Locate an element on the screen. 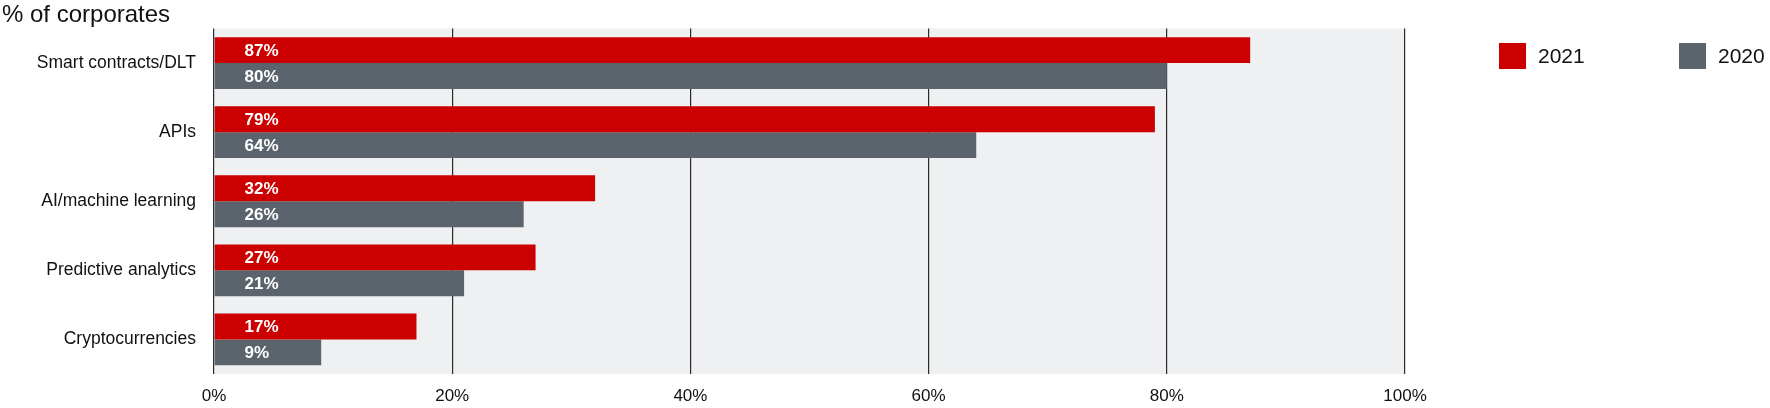 The width and height of the screenshot is (1770, 408). legend-label: 2020 is located at coordinates (1741, 55).